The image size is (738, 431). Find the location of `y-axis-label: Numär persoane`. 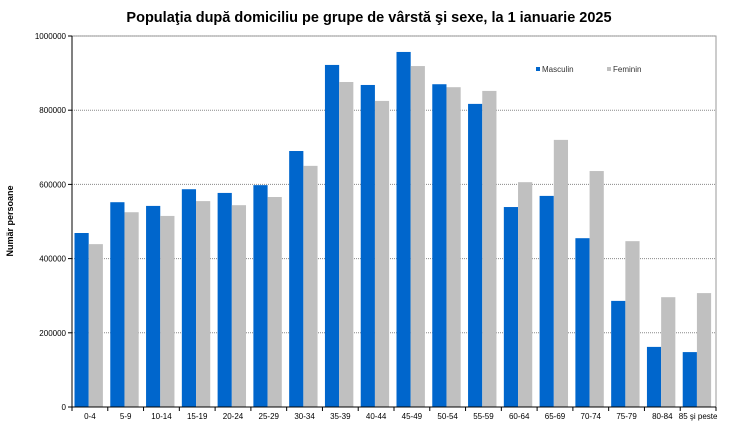

y-axis-label: Numär persoane is located at coordinates (10, 220).